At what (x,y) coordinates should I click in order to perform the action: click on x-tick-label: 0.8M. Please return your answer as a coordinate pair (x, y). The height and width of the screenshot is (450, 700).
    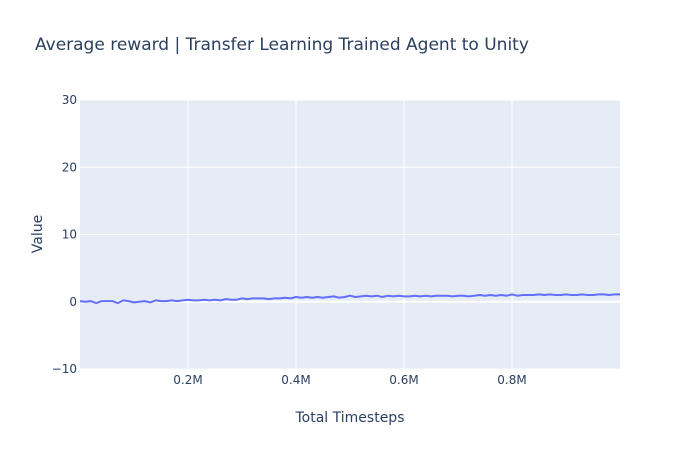
    Looking at the image, I should click on (511, 380).